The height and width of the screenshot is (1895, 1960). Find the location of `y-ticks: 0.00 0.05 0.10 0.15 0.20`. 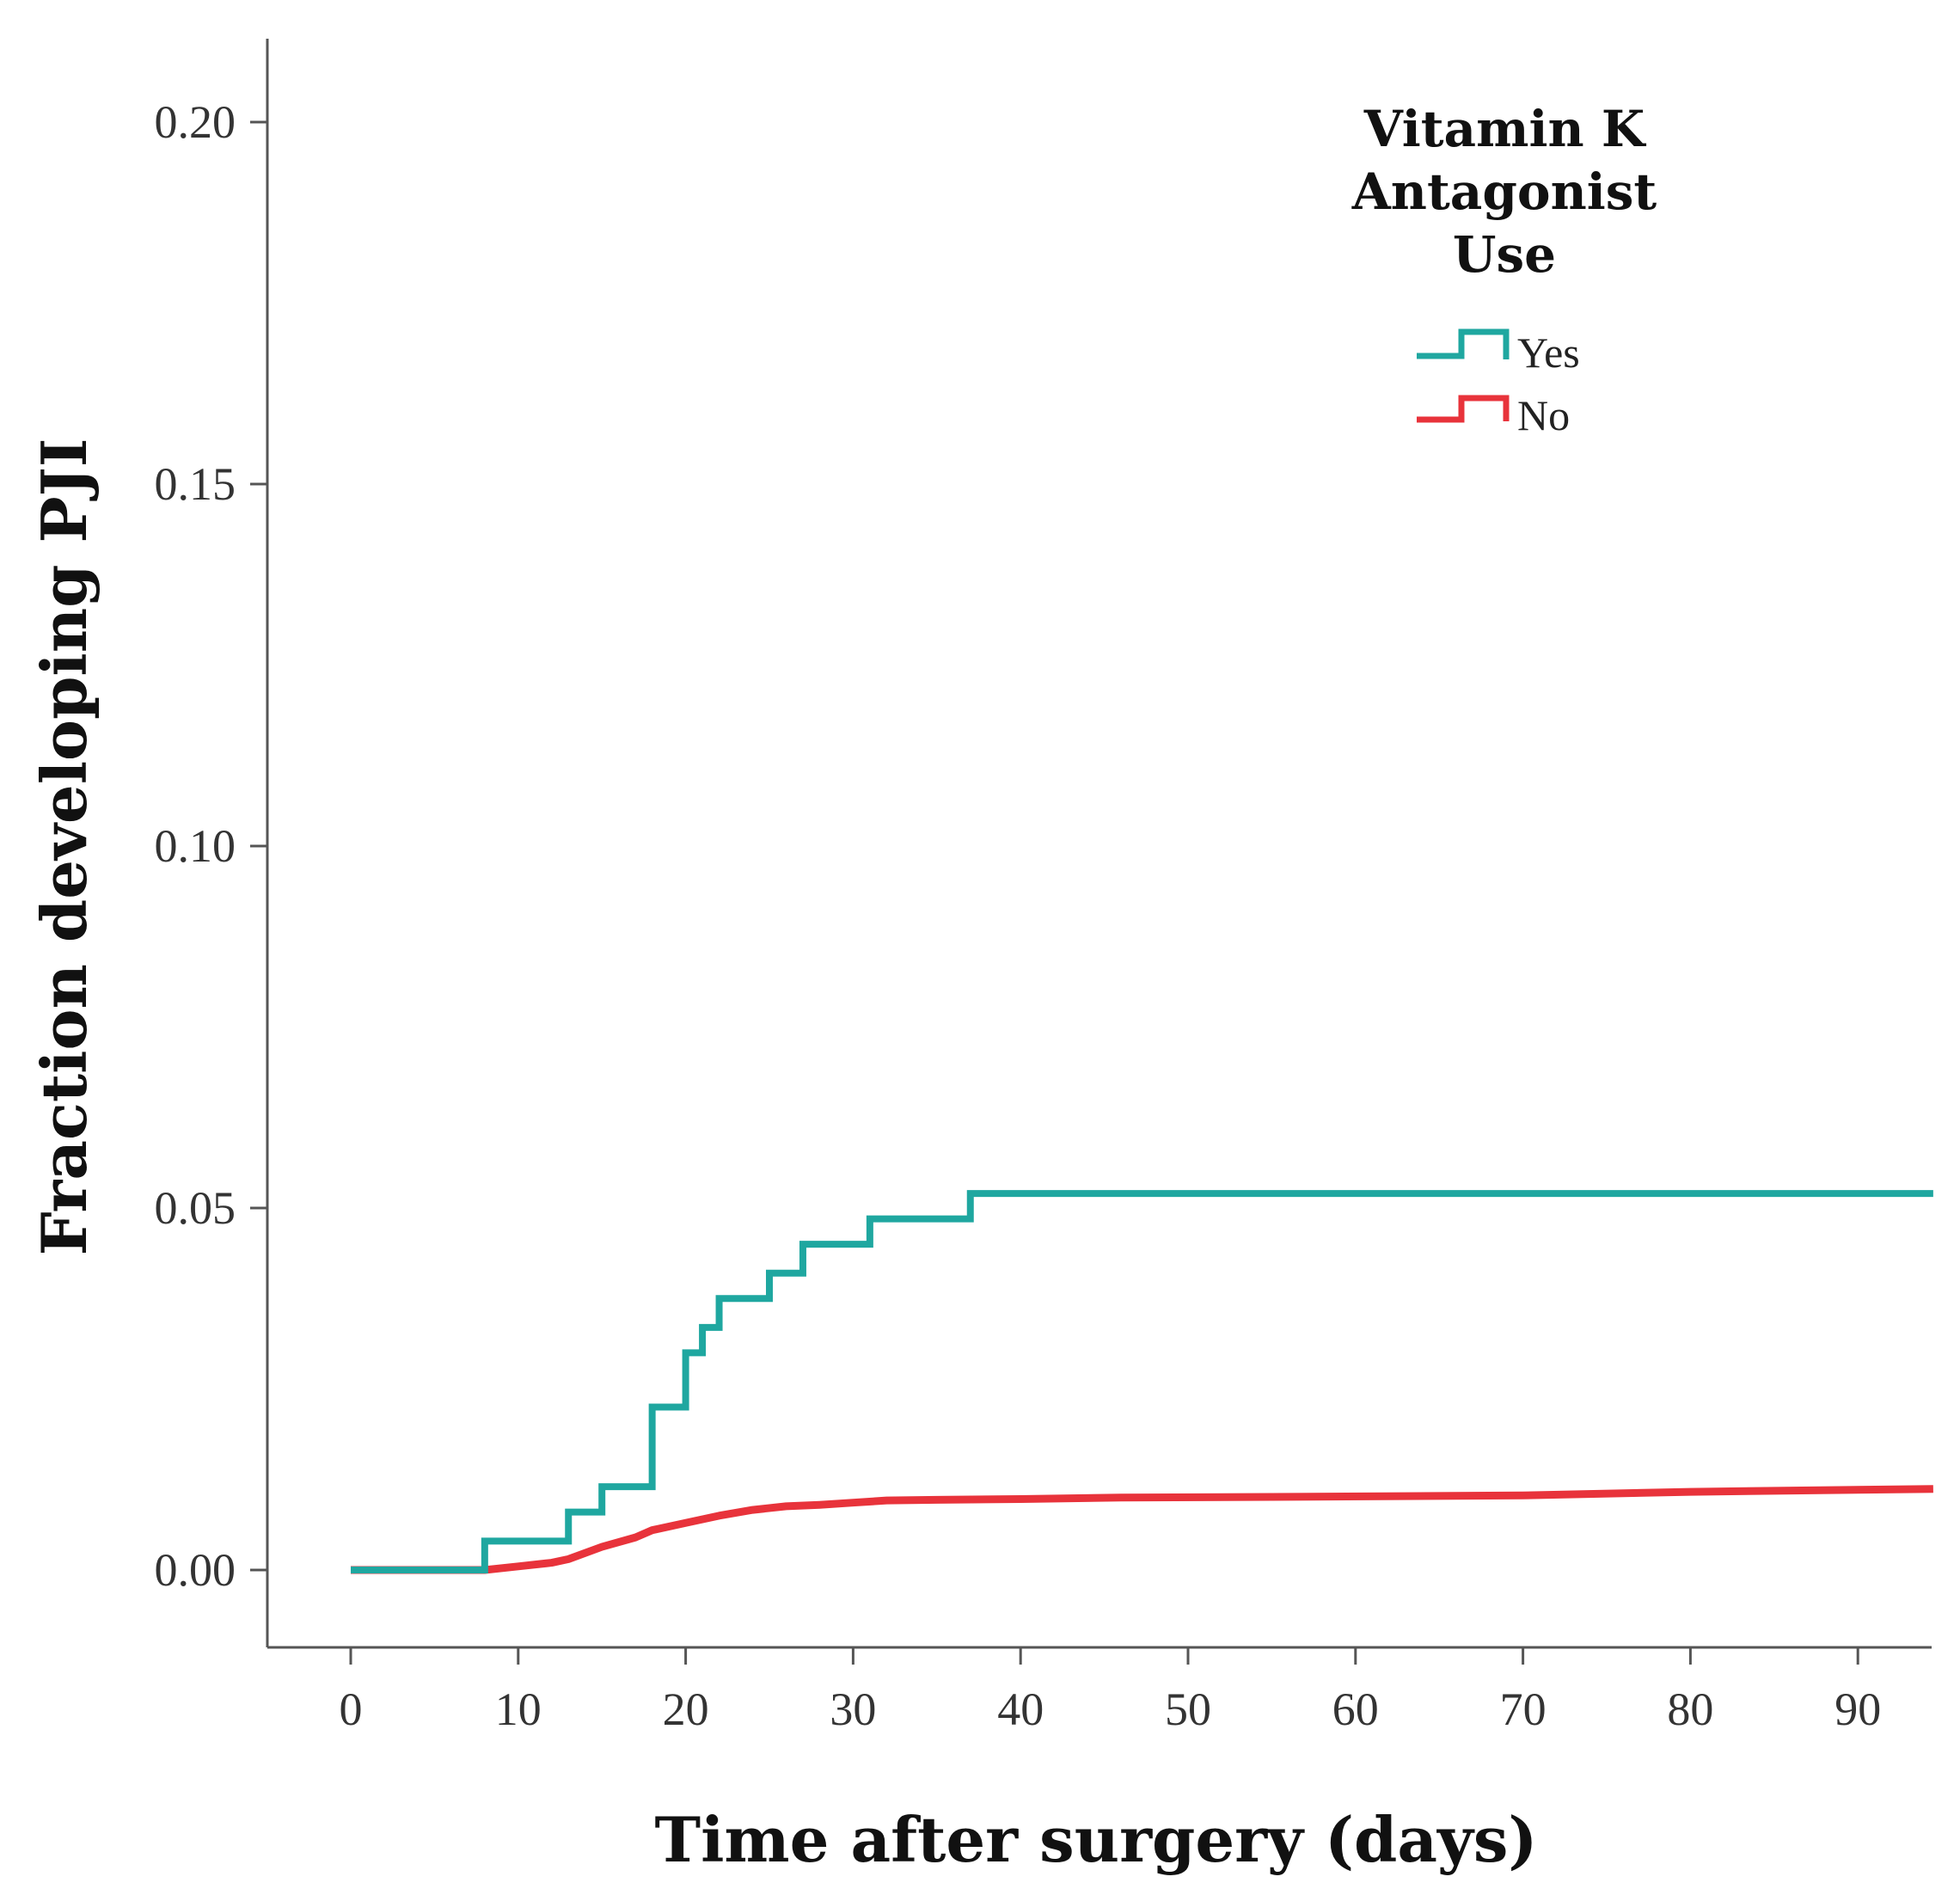

y-ticks: 0.00 0.05 0.10 0.15 0.20 is located at coordinates (211, 846).